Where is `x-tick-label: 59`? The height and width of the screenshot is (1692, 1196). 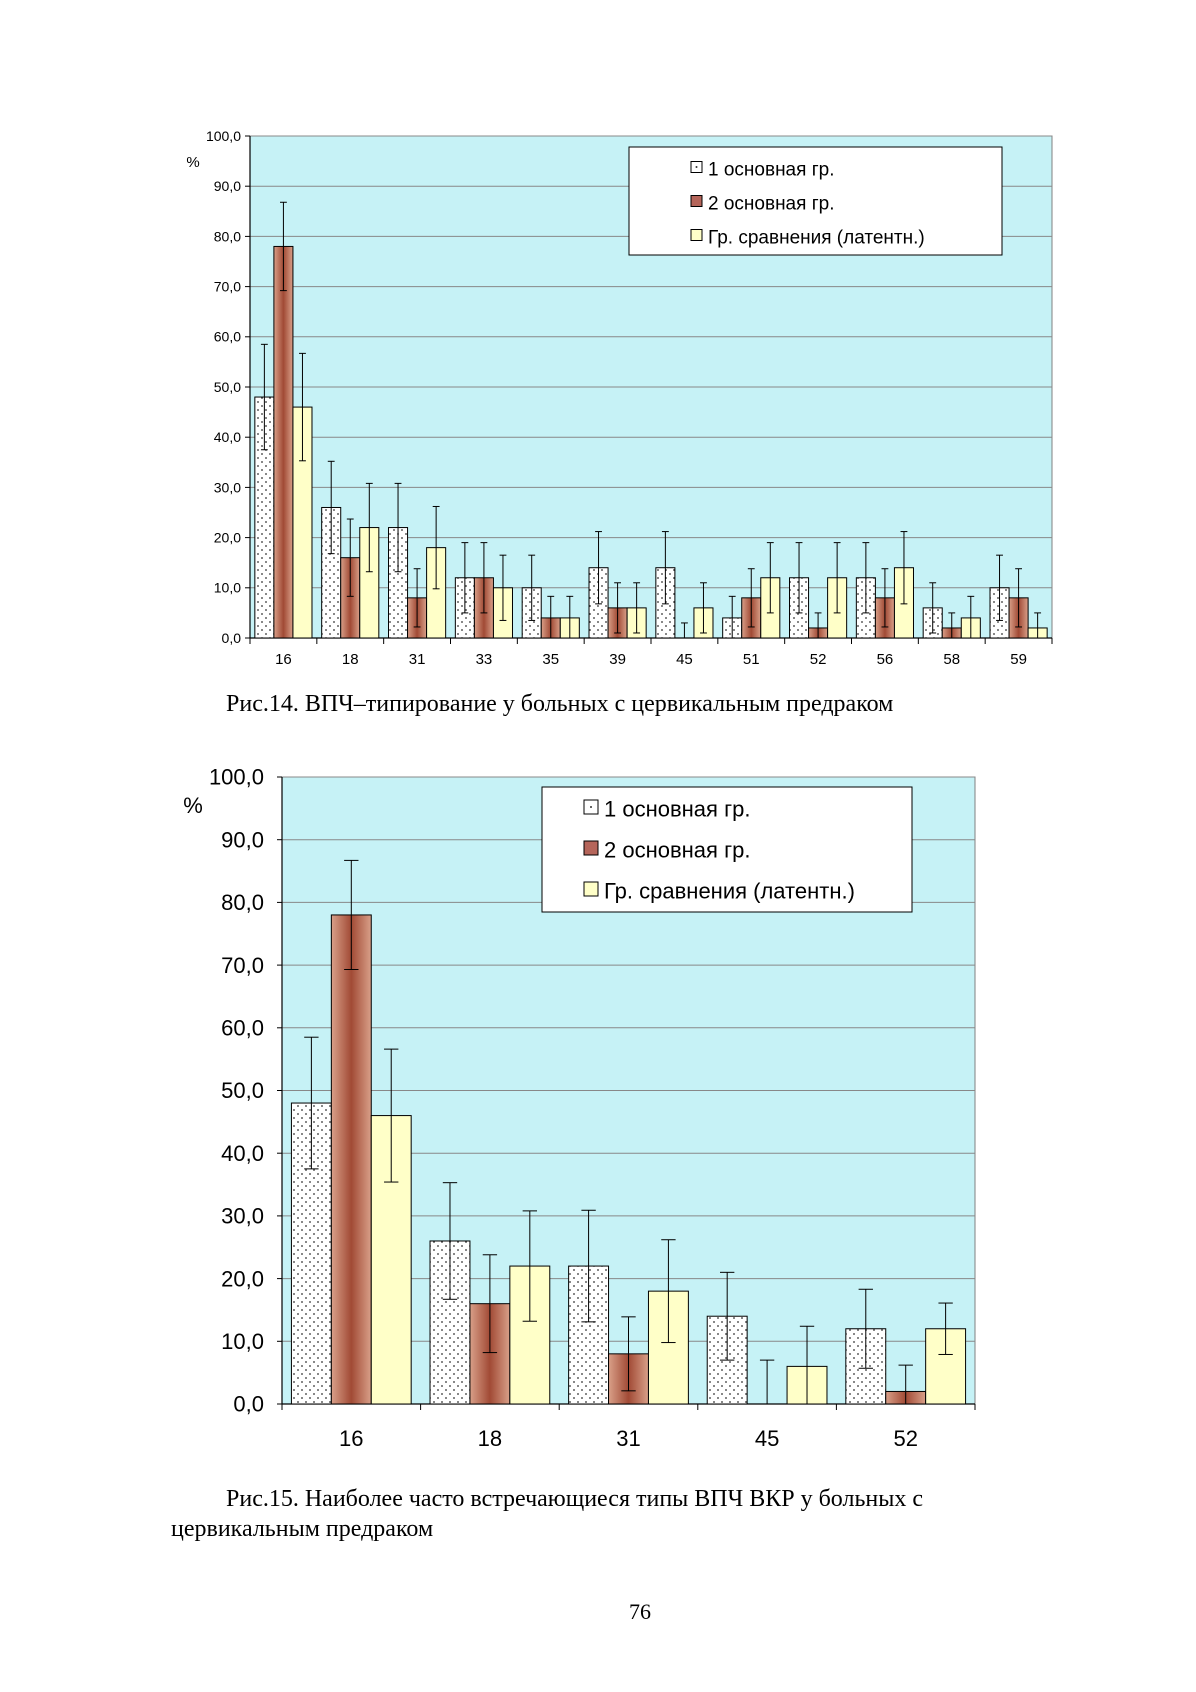
x-tick-label: 59 is located at coordinates (1018, 659).